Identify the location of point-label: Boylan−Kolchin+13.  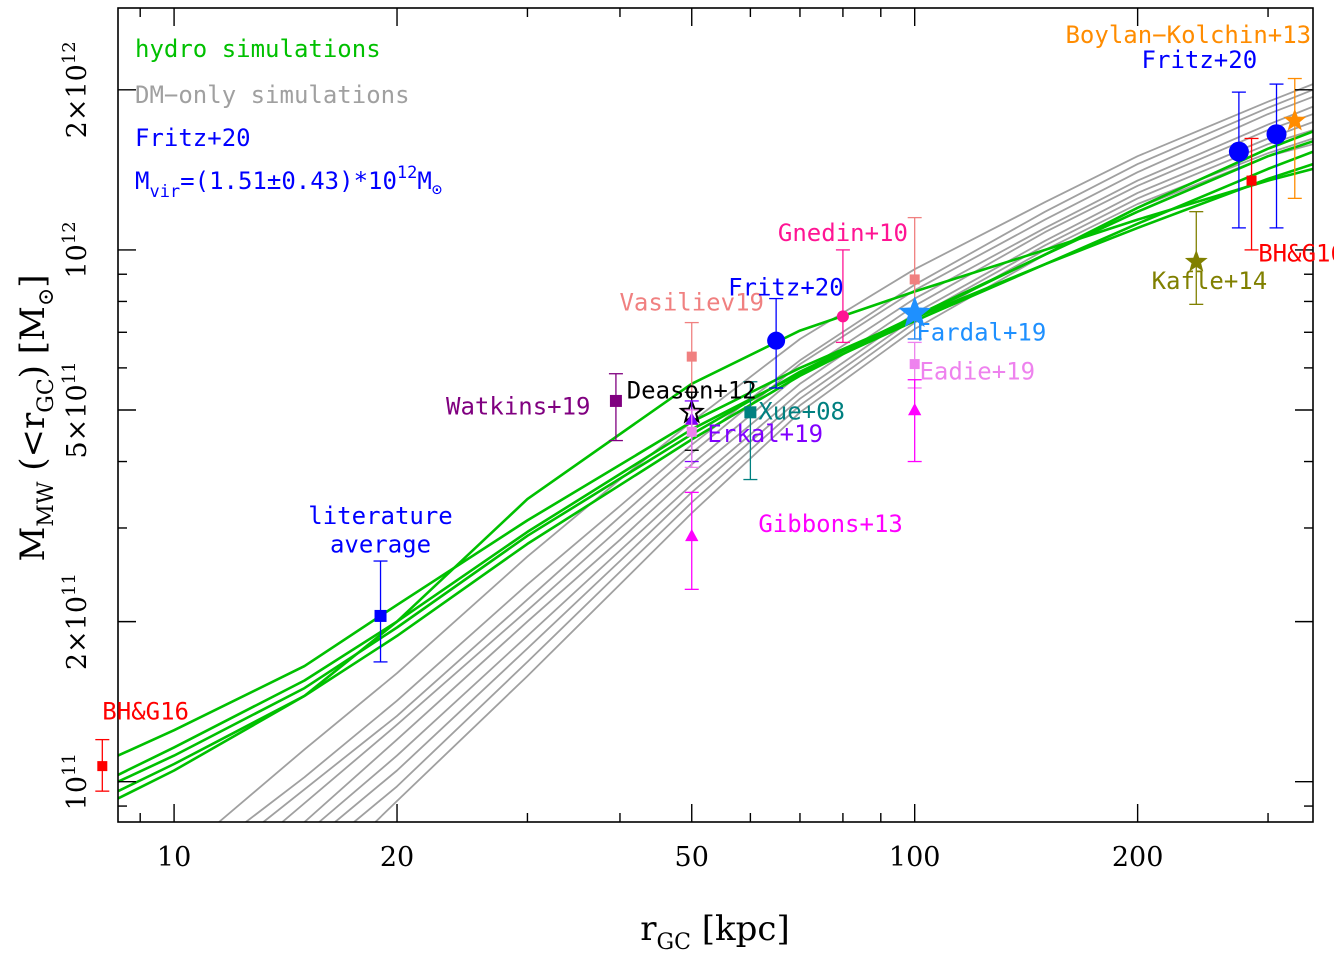
(1188, 35).